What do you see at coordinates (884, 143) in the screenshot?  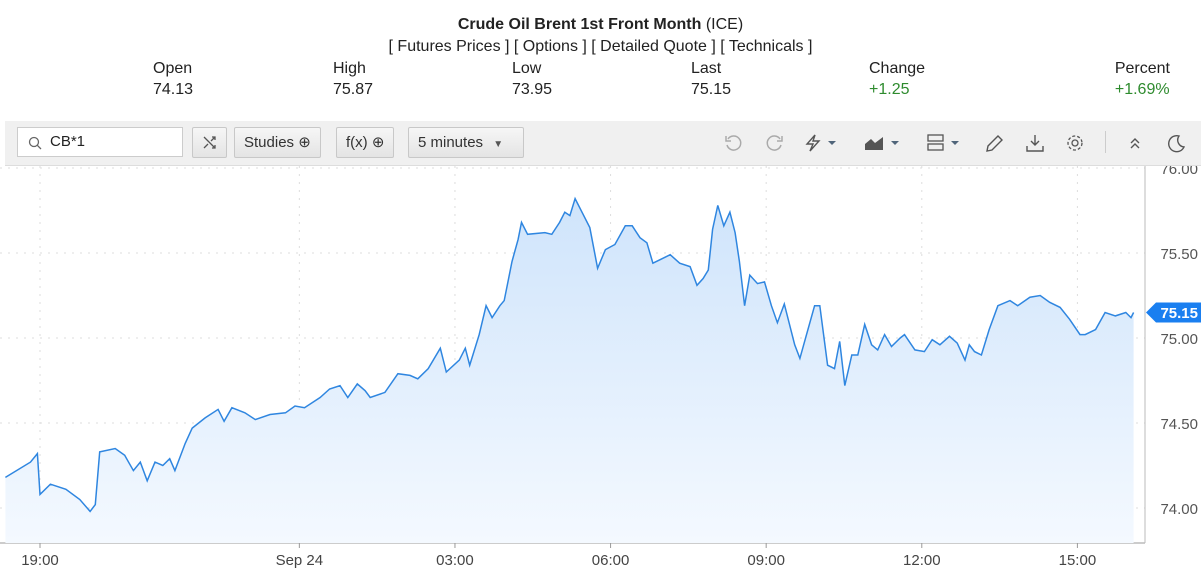 I see `chart-type-icon` at bounding box center [884, 143].